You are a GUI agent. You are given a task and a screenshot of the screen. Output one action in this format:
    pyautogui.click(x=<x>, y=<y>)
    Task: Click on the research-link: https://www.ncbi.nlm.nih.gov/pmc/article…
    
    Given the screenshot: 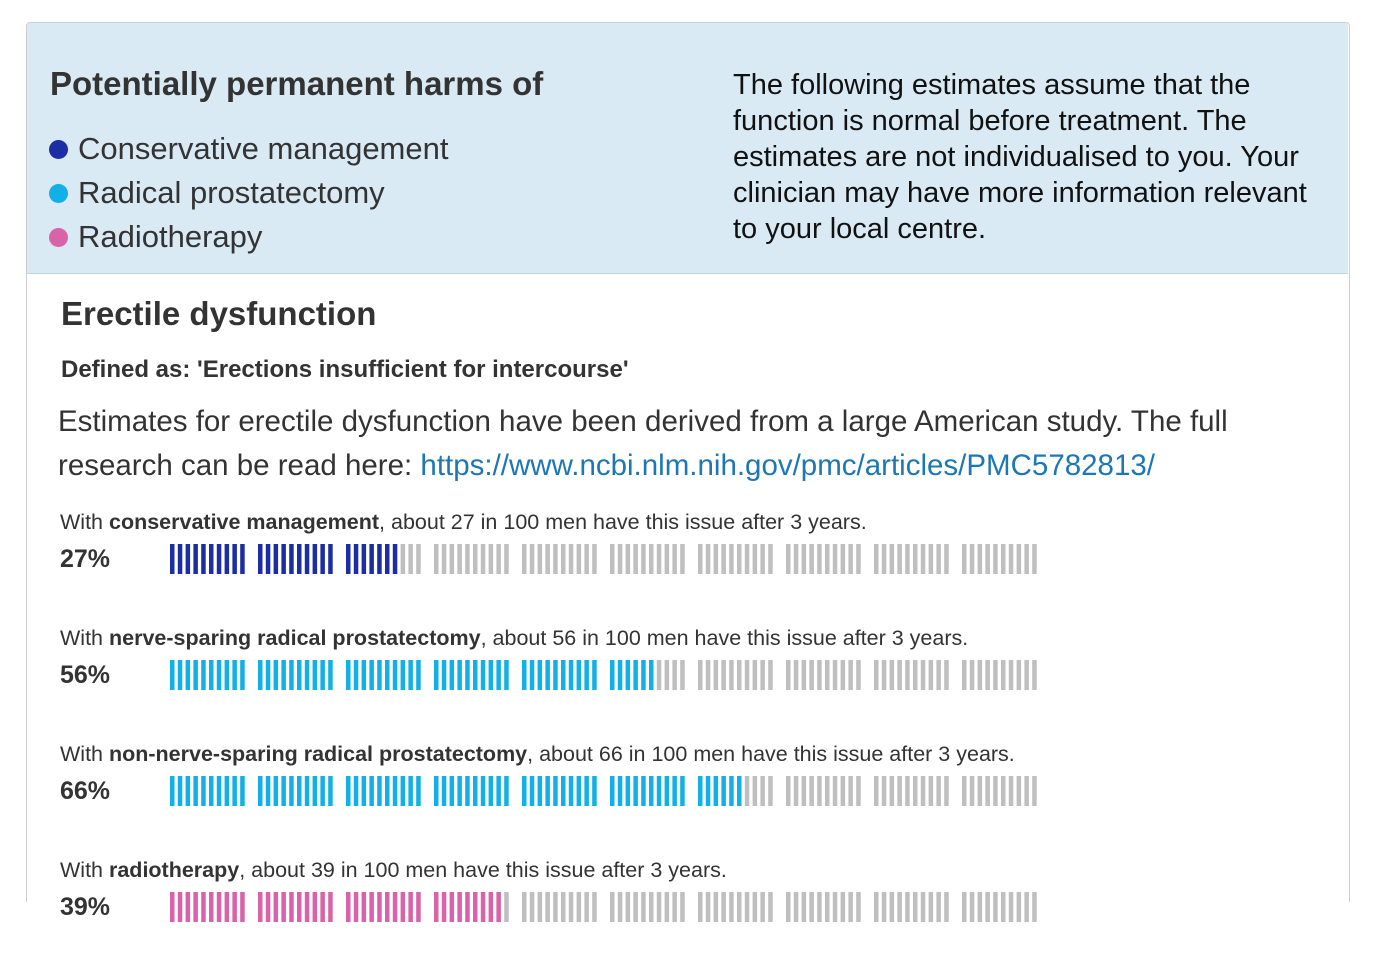 What is the action you would take?
    pyautogui.click(x=787, y=465)
    